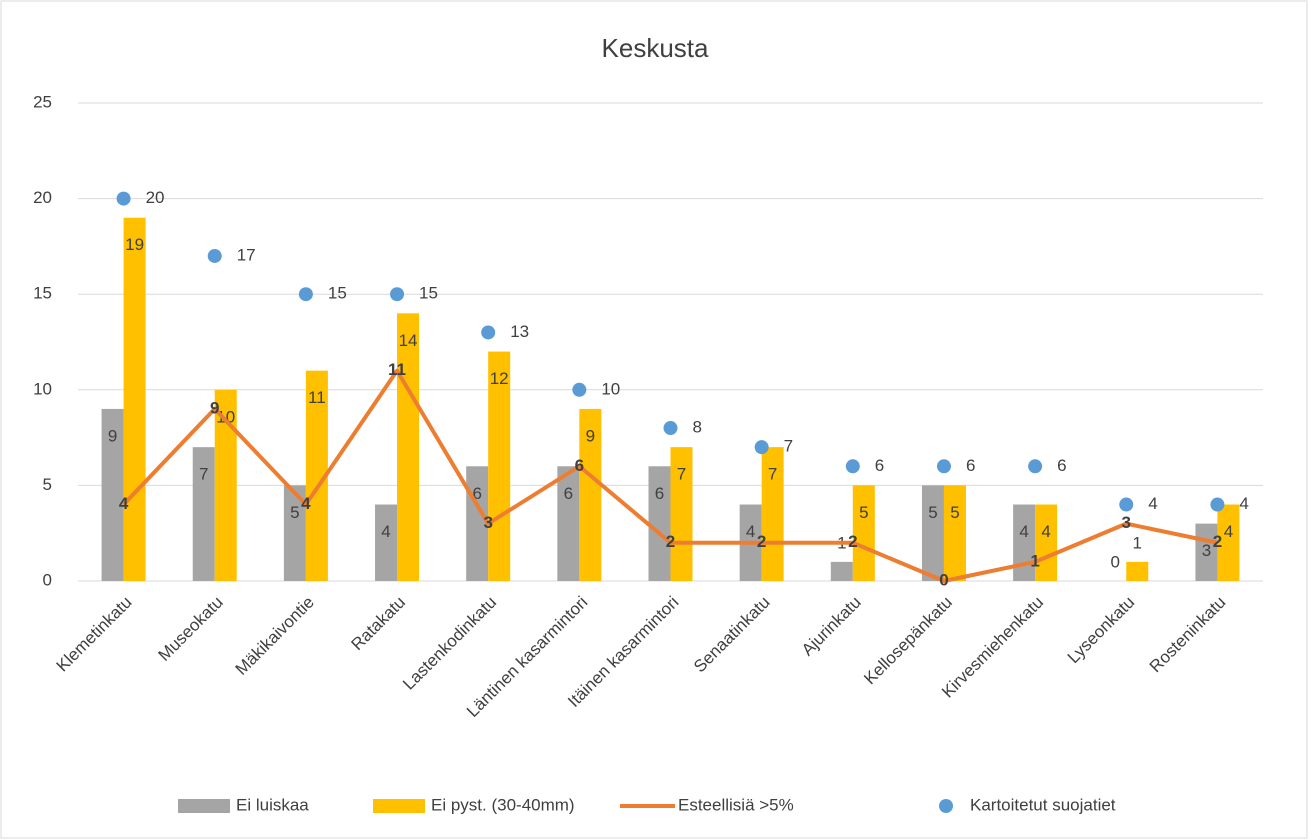 This screenshot has width=1309, height=840. I want to click on legend-label: Ei luiskaa, so click(272, 804).